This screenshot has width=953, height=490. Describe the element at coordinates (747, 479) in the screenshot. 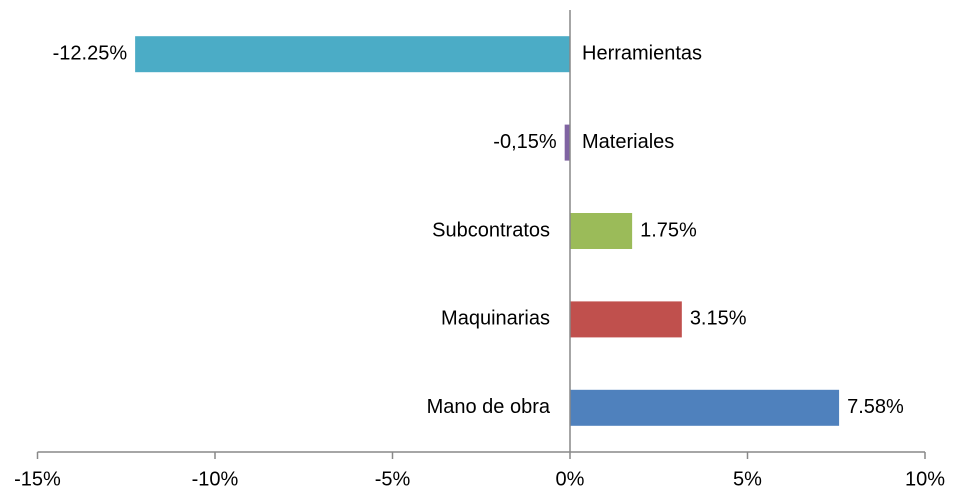

I see `x-tick-label: 5%` at that location.